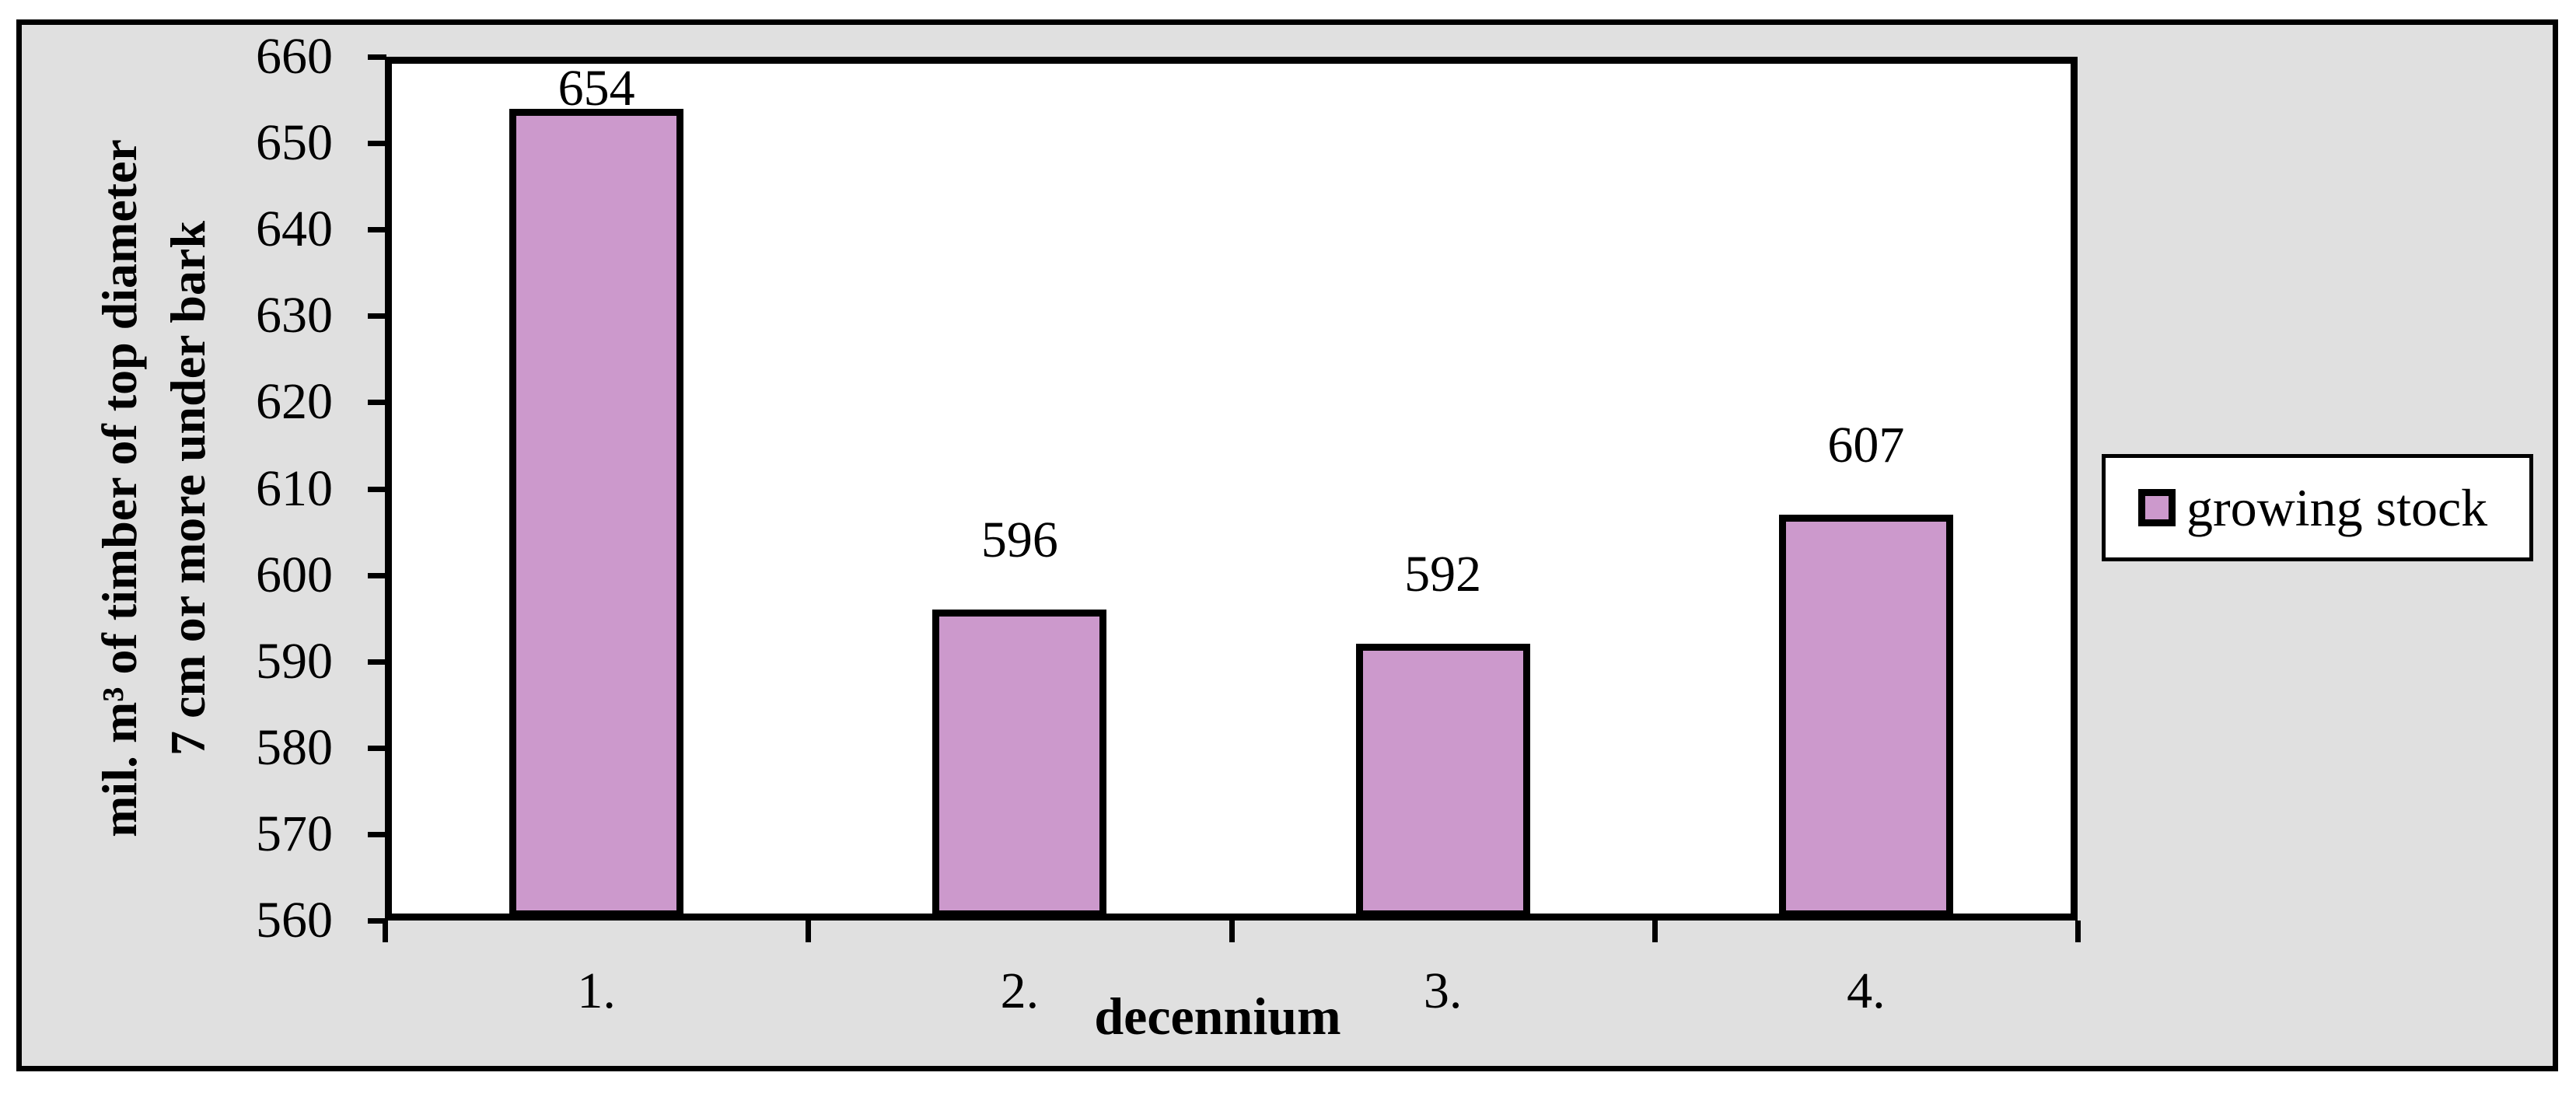 The image size is (2576, 1097). What do you see at coordinates (294, 315) in the screenshot?
I see `y-tick-label: 630` at bounding box center [294, 315].